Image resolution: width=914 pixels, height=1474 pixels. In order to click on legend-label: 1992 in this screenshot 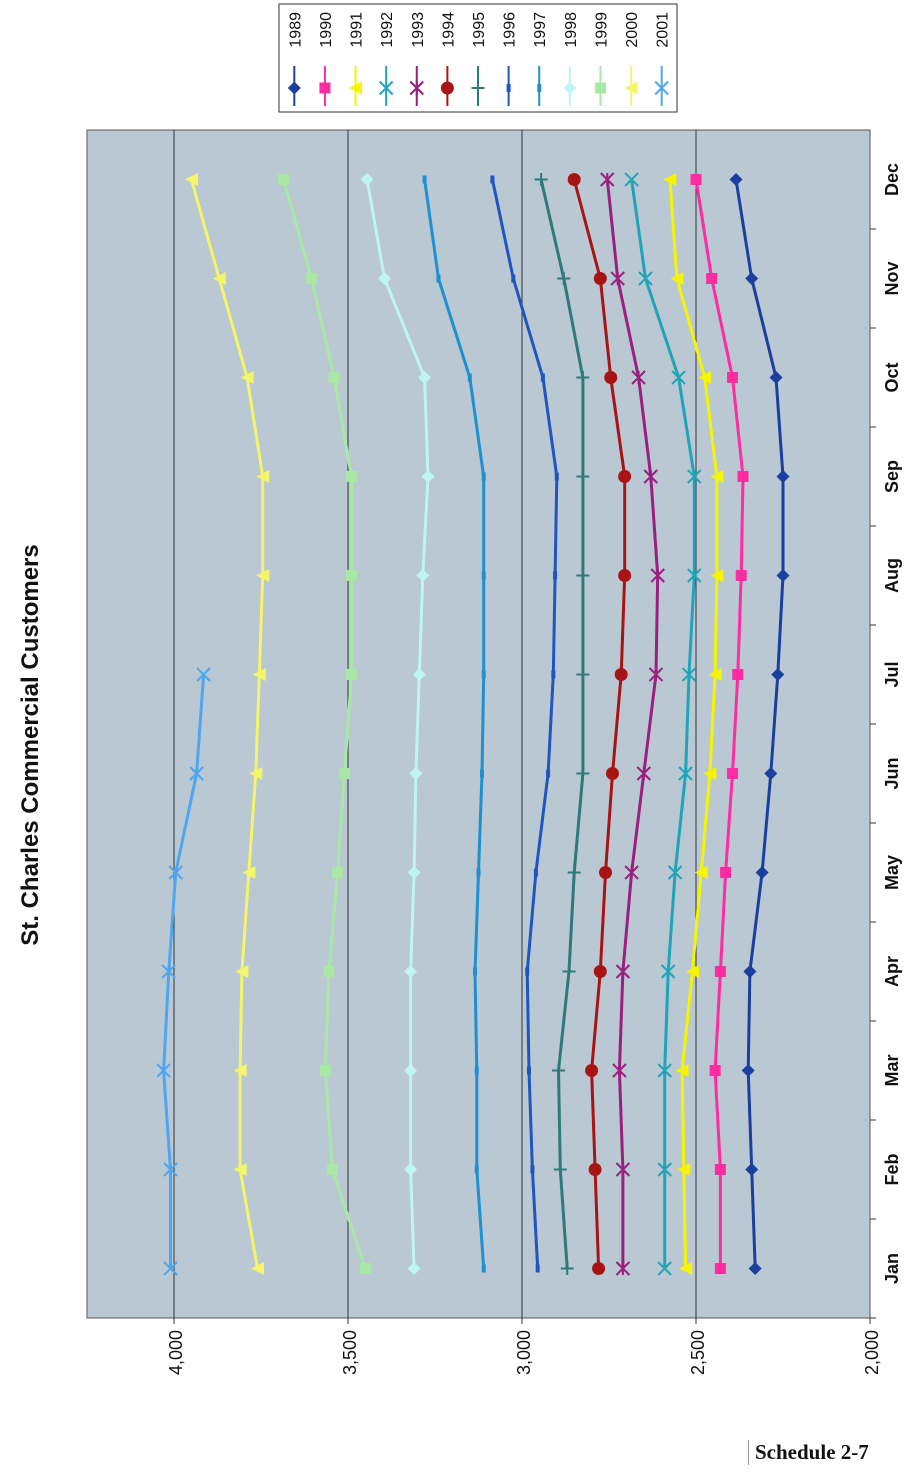, I will do `click(387, 30)`.